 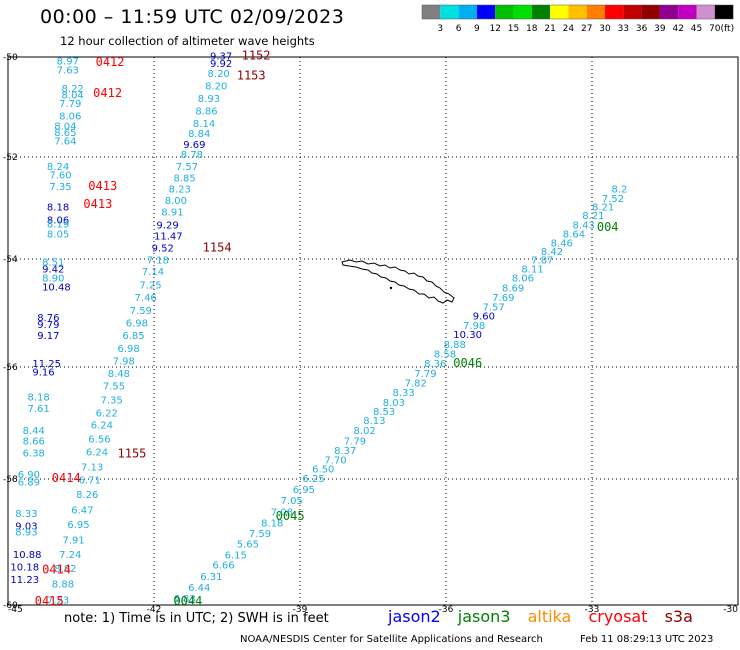 What do you see at coordinates (584, 225) in the screenshot?
I see `swh-value: 8.43` at bounding box center [584, 225].